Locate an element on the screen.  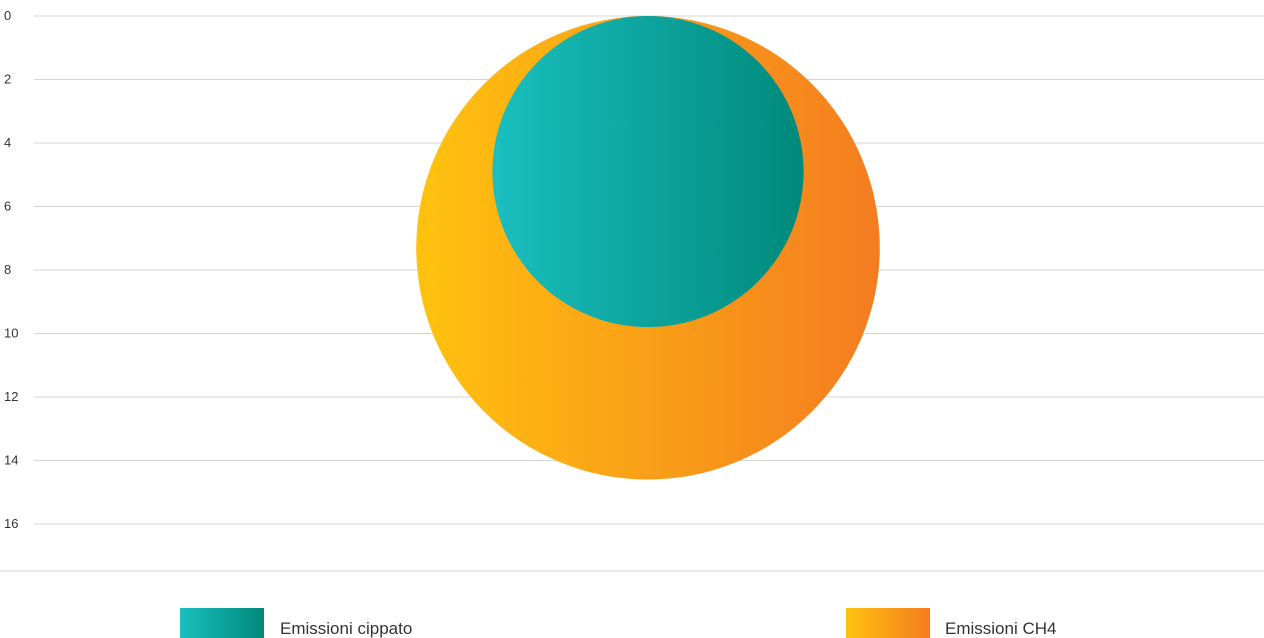
y-axis-ticks: 0 2 4 6 8 10 12 14 16 is located at coordinates (11, 269).